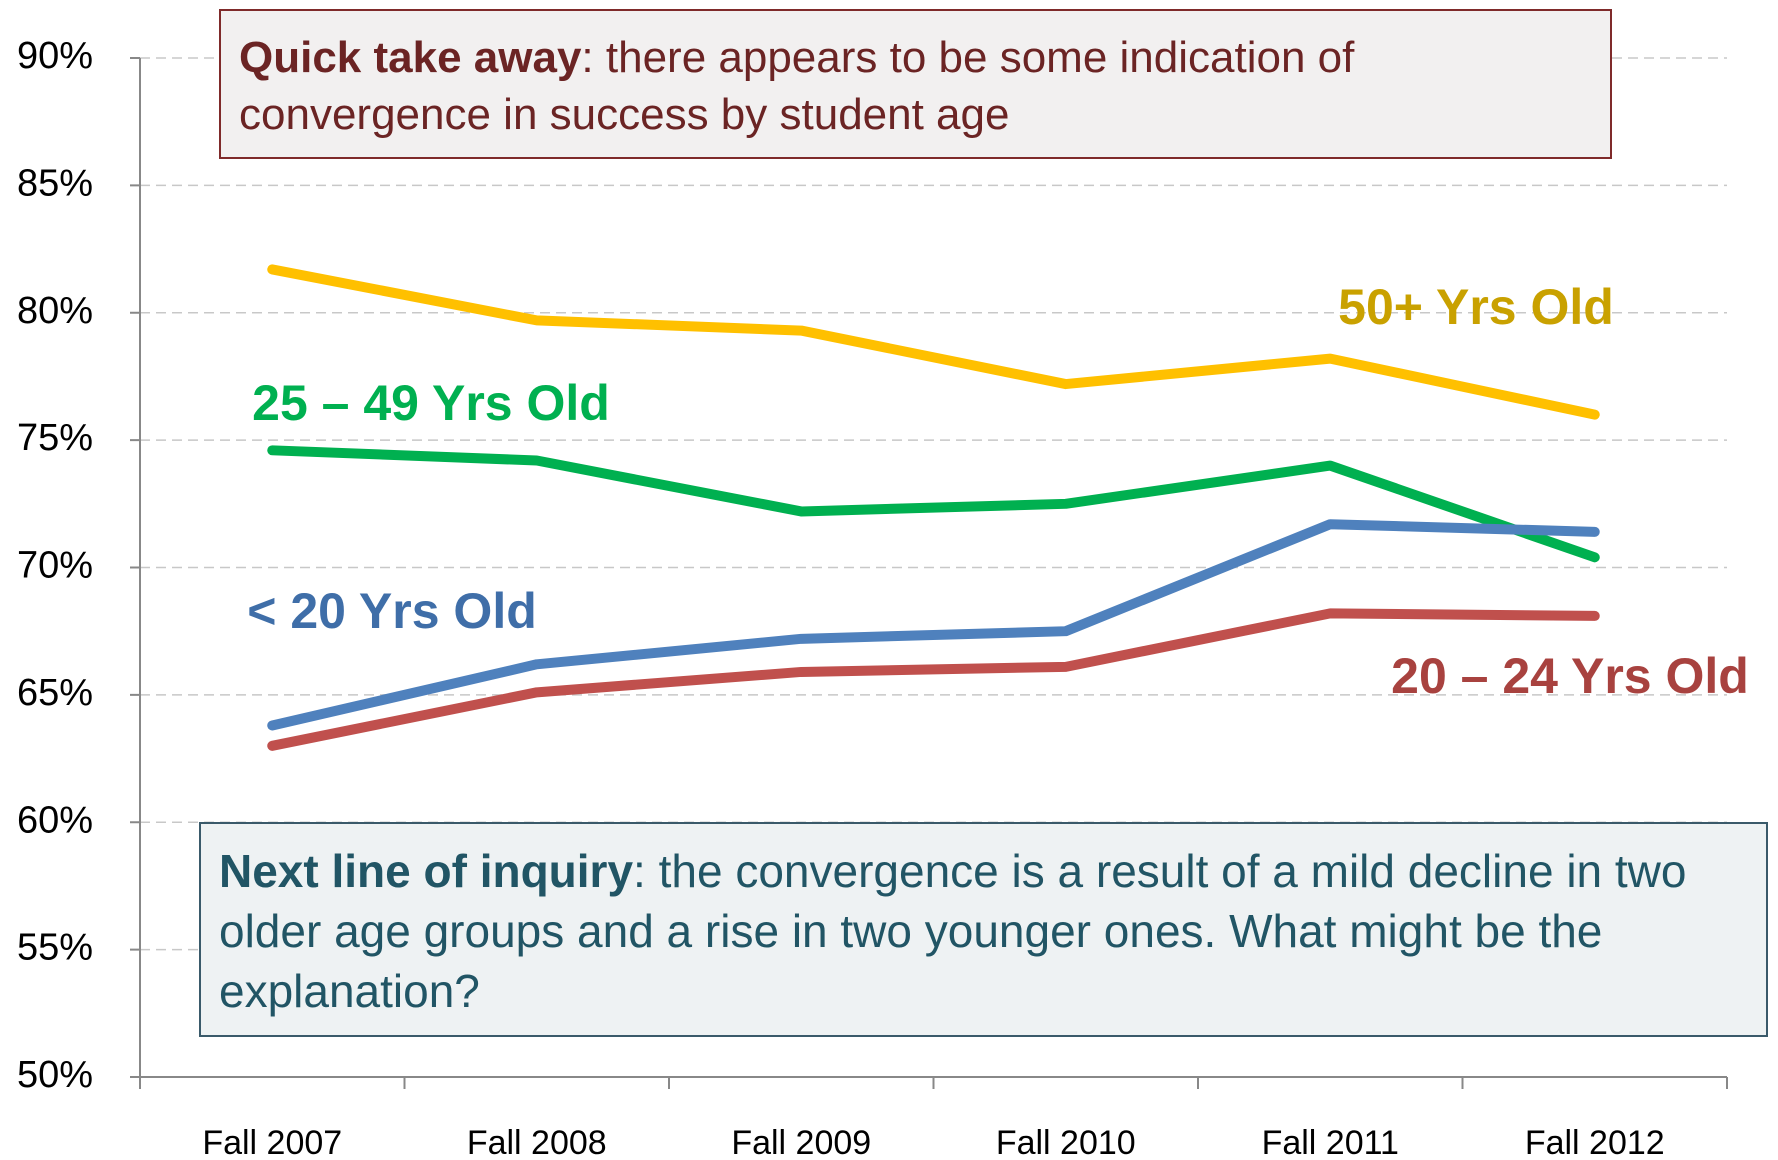  Describe the element at coordinates (55, 183) in the screenshot. I see `y-tick-label: 85%` at that location.